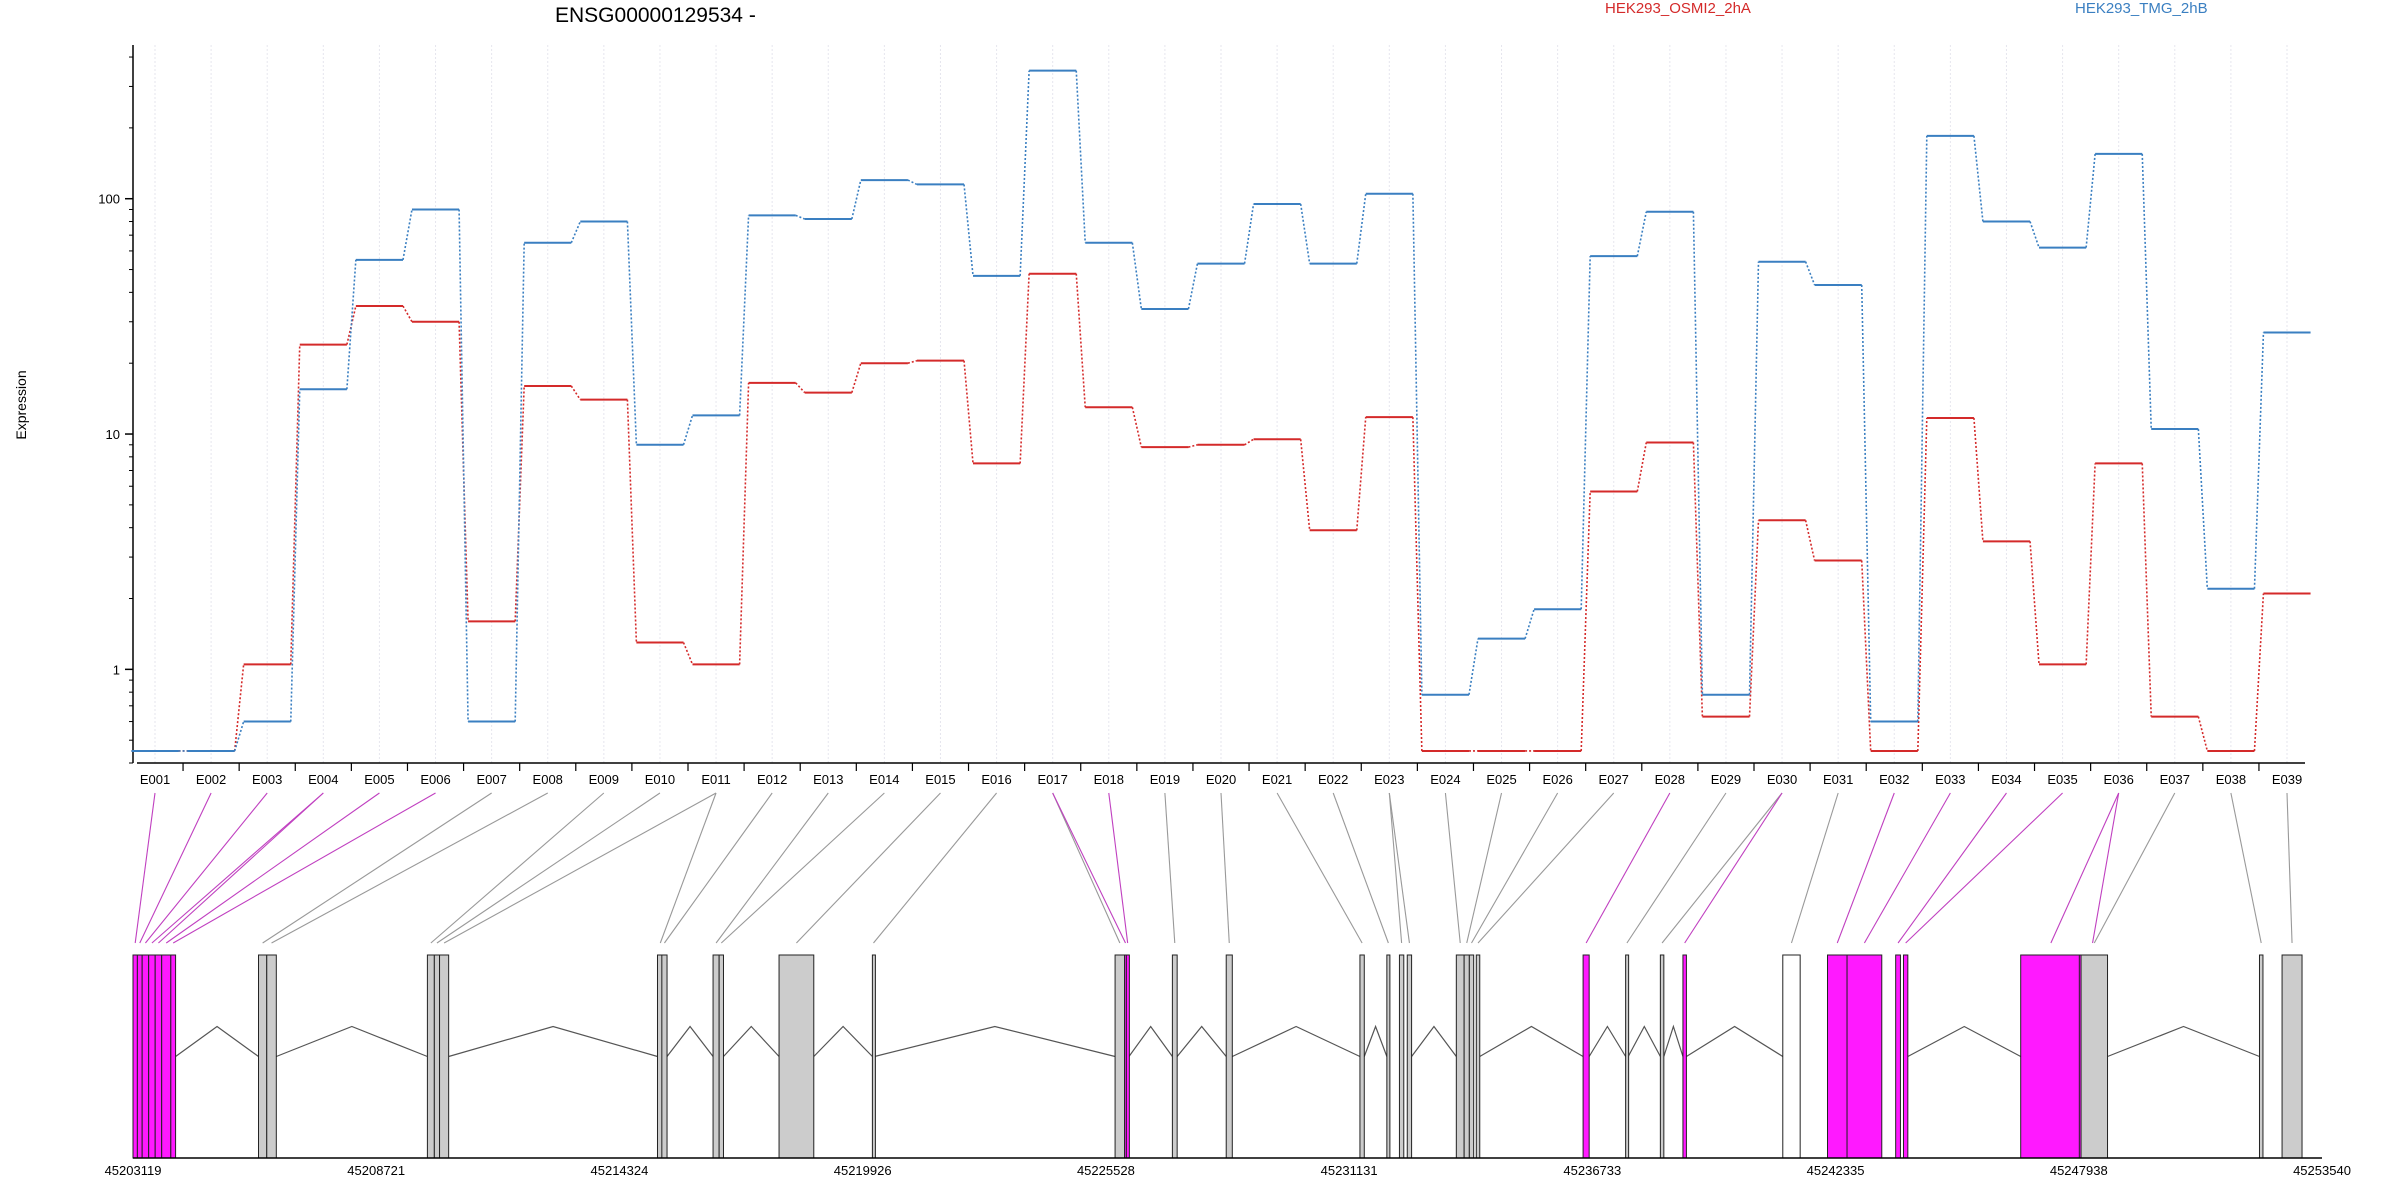 Image resolution: width=2400 pixels, height=1200 pixels. I want to click on y-tick-label: 100, so click(109, 199).